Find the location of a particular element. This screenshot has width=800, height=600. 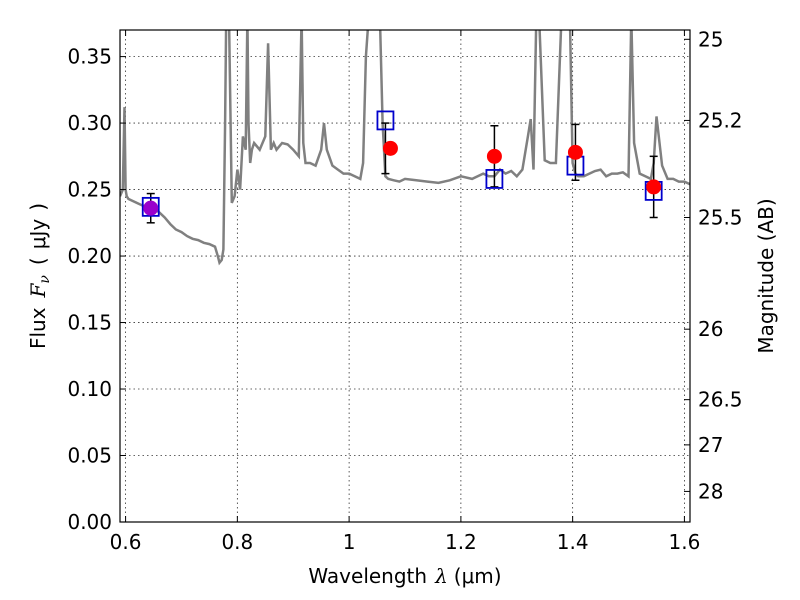

x-tick-label: 1 is located at coordinates (349, 542).